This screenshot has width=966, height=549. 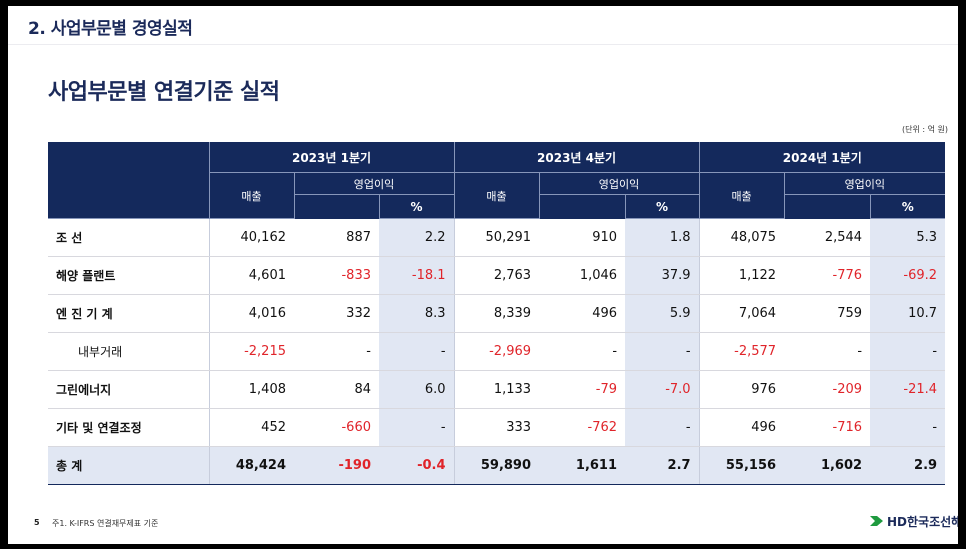 I want to click on margin-cell: 1.8, so click(x=662, y=237).